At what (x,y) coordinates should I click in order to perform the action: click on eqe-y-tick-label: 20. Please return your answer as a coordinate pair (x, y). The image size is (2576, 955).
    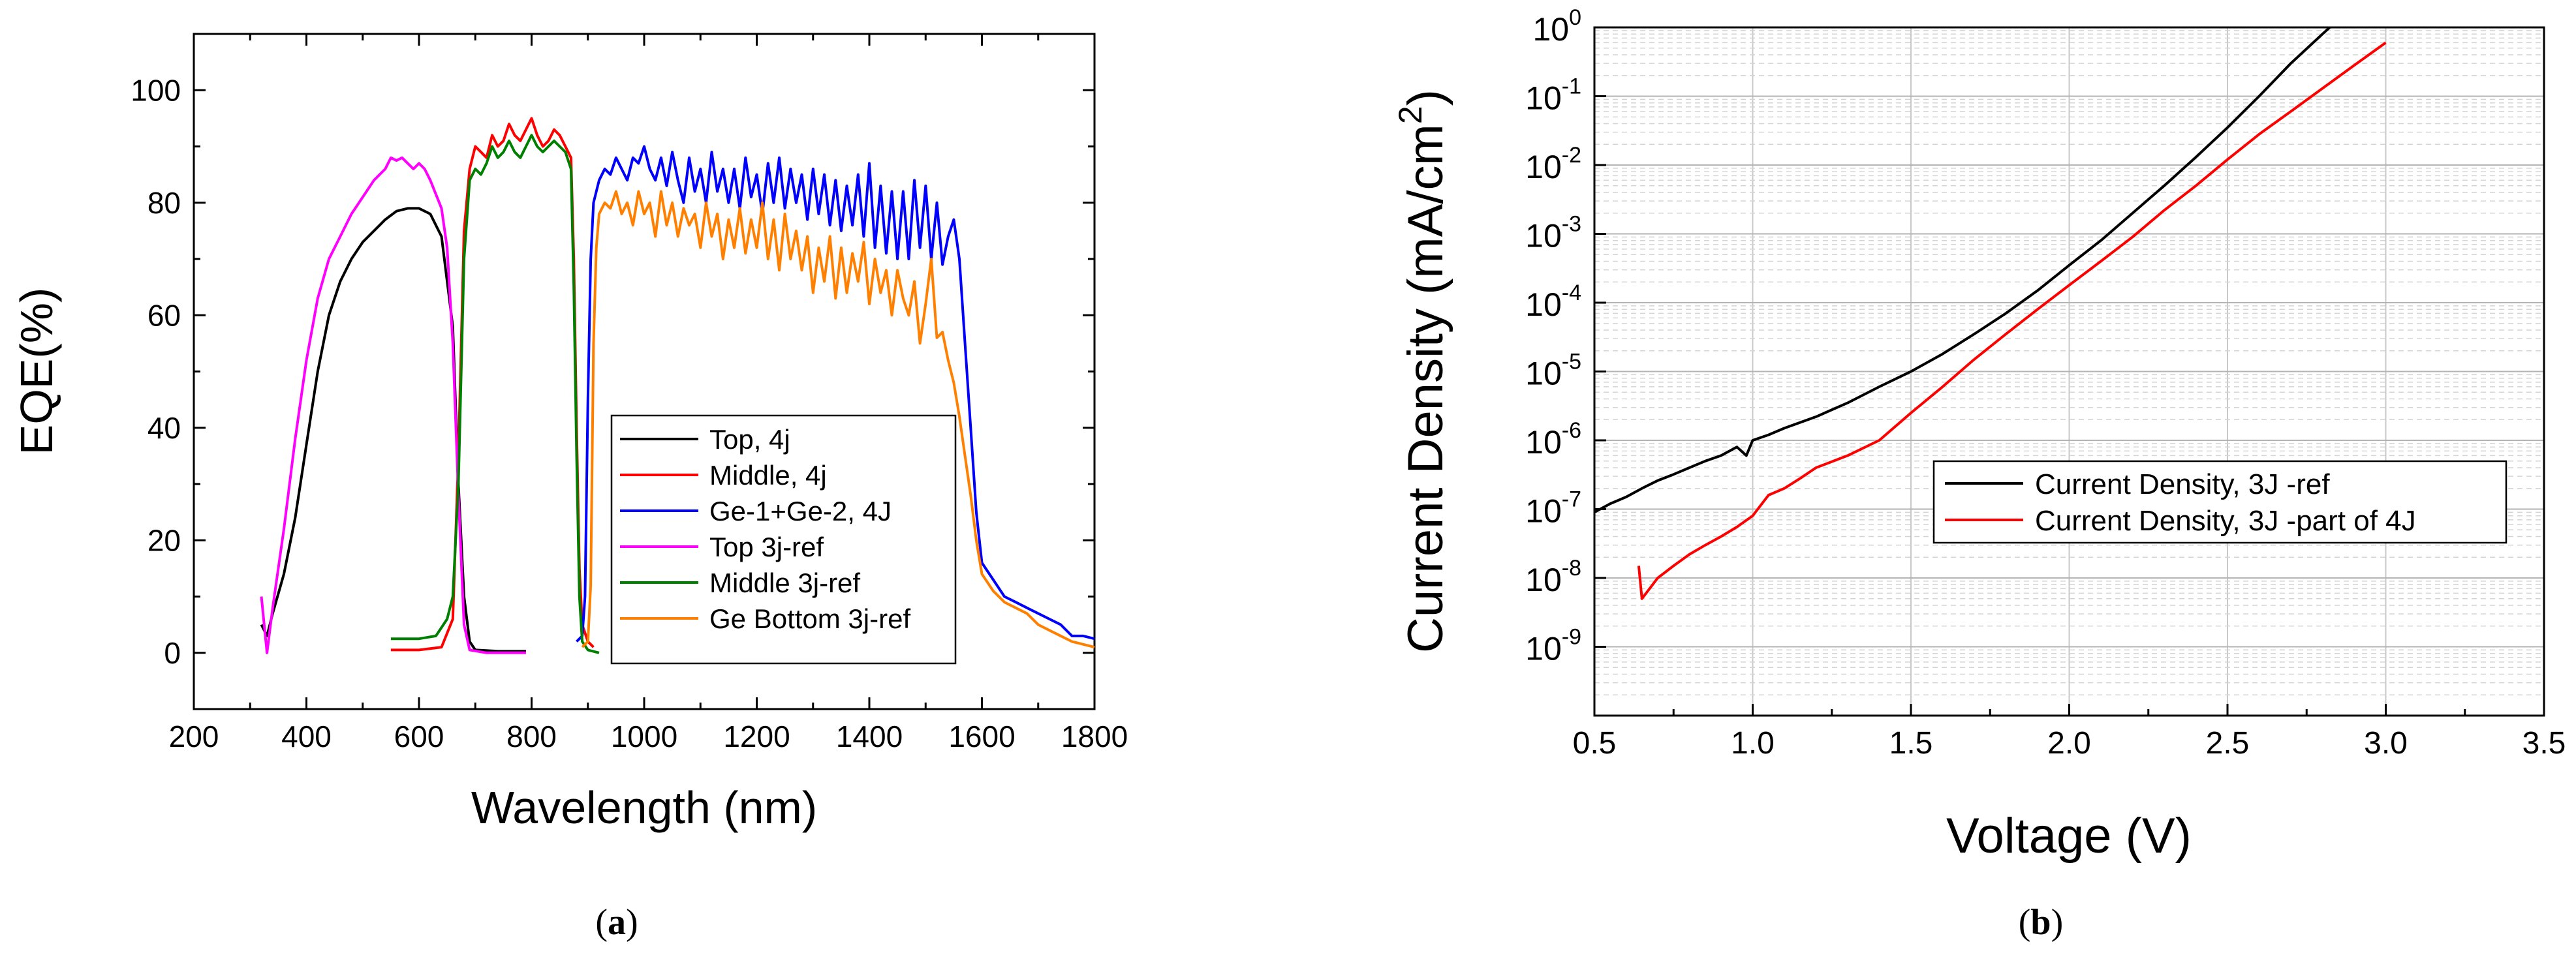
    Looking at the image, I should click on (164, 540).